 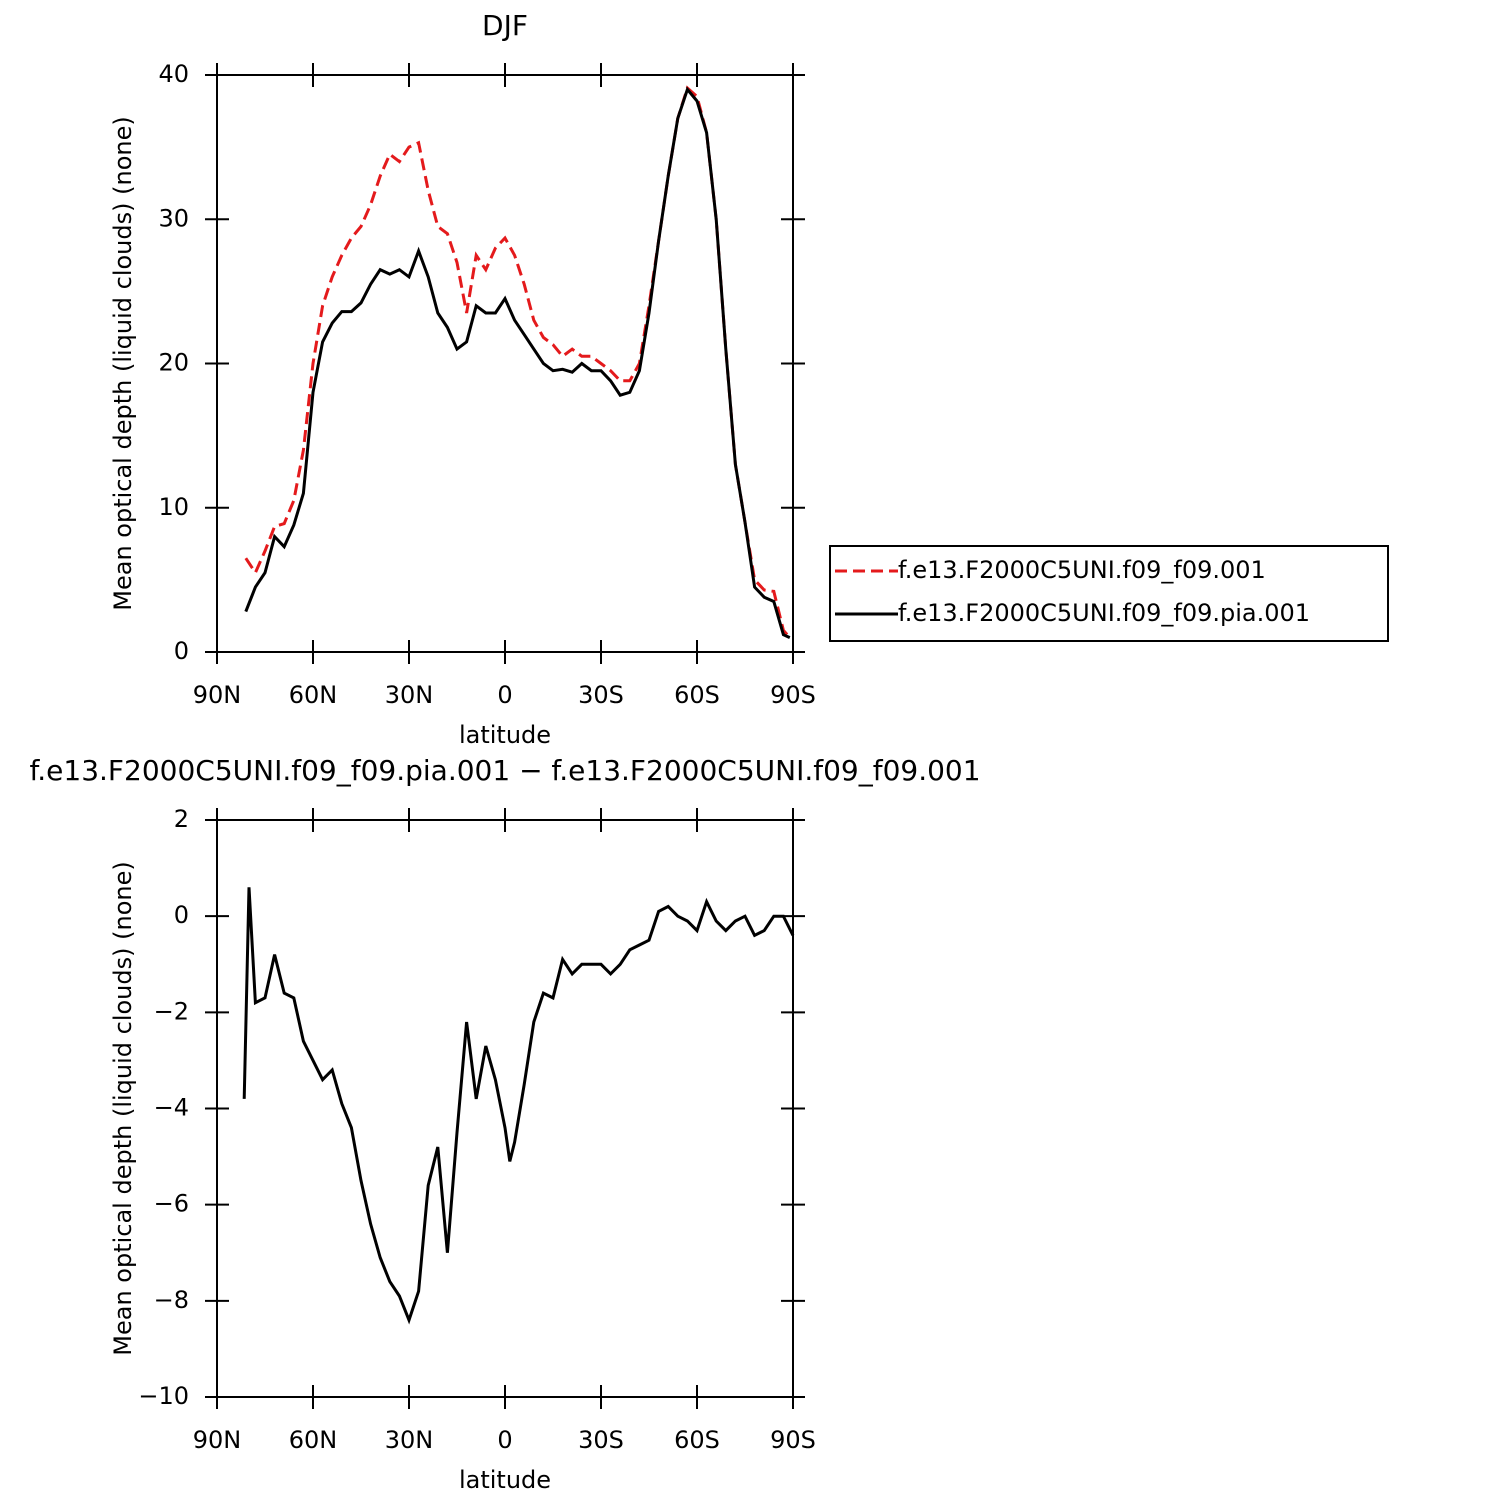 I want to click on legend-label: f.e13.F2000C5UNI.f09_f09.pia.001, so click(x=1104, y=613).